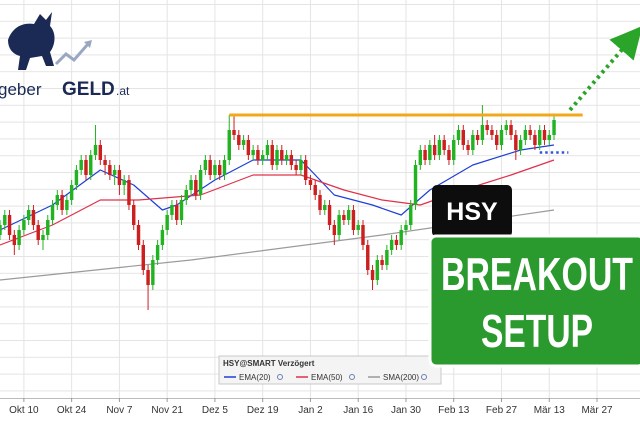  I want to click on logo-suffix: .at, so click(123, 91).